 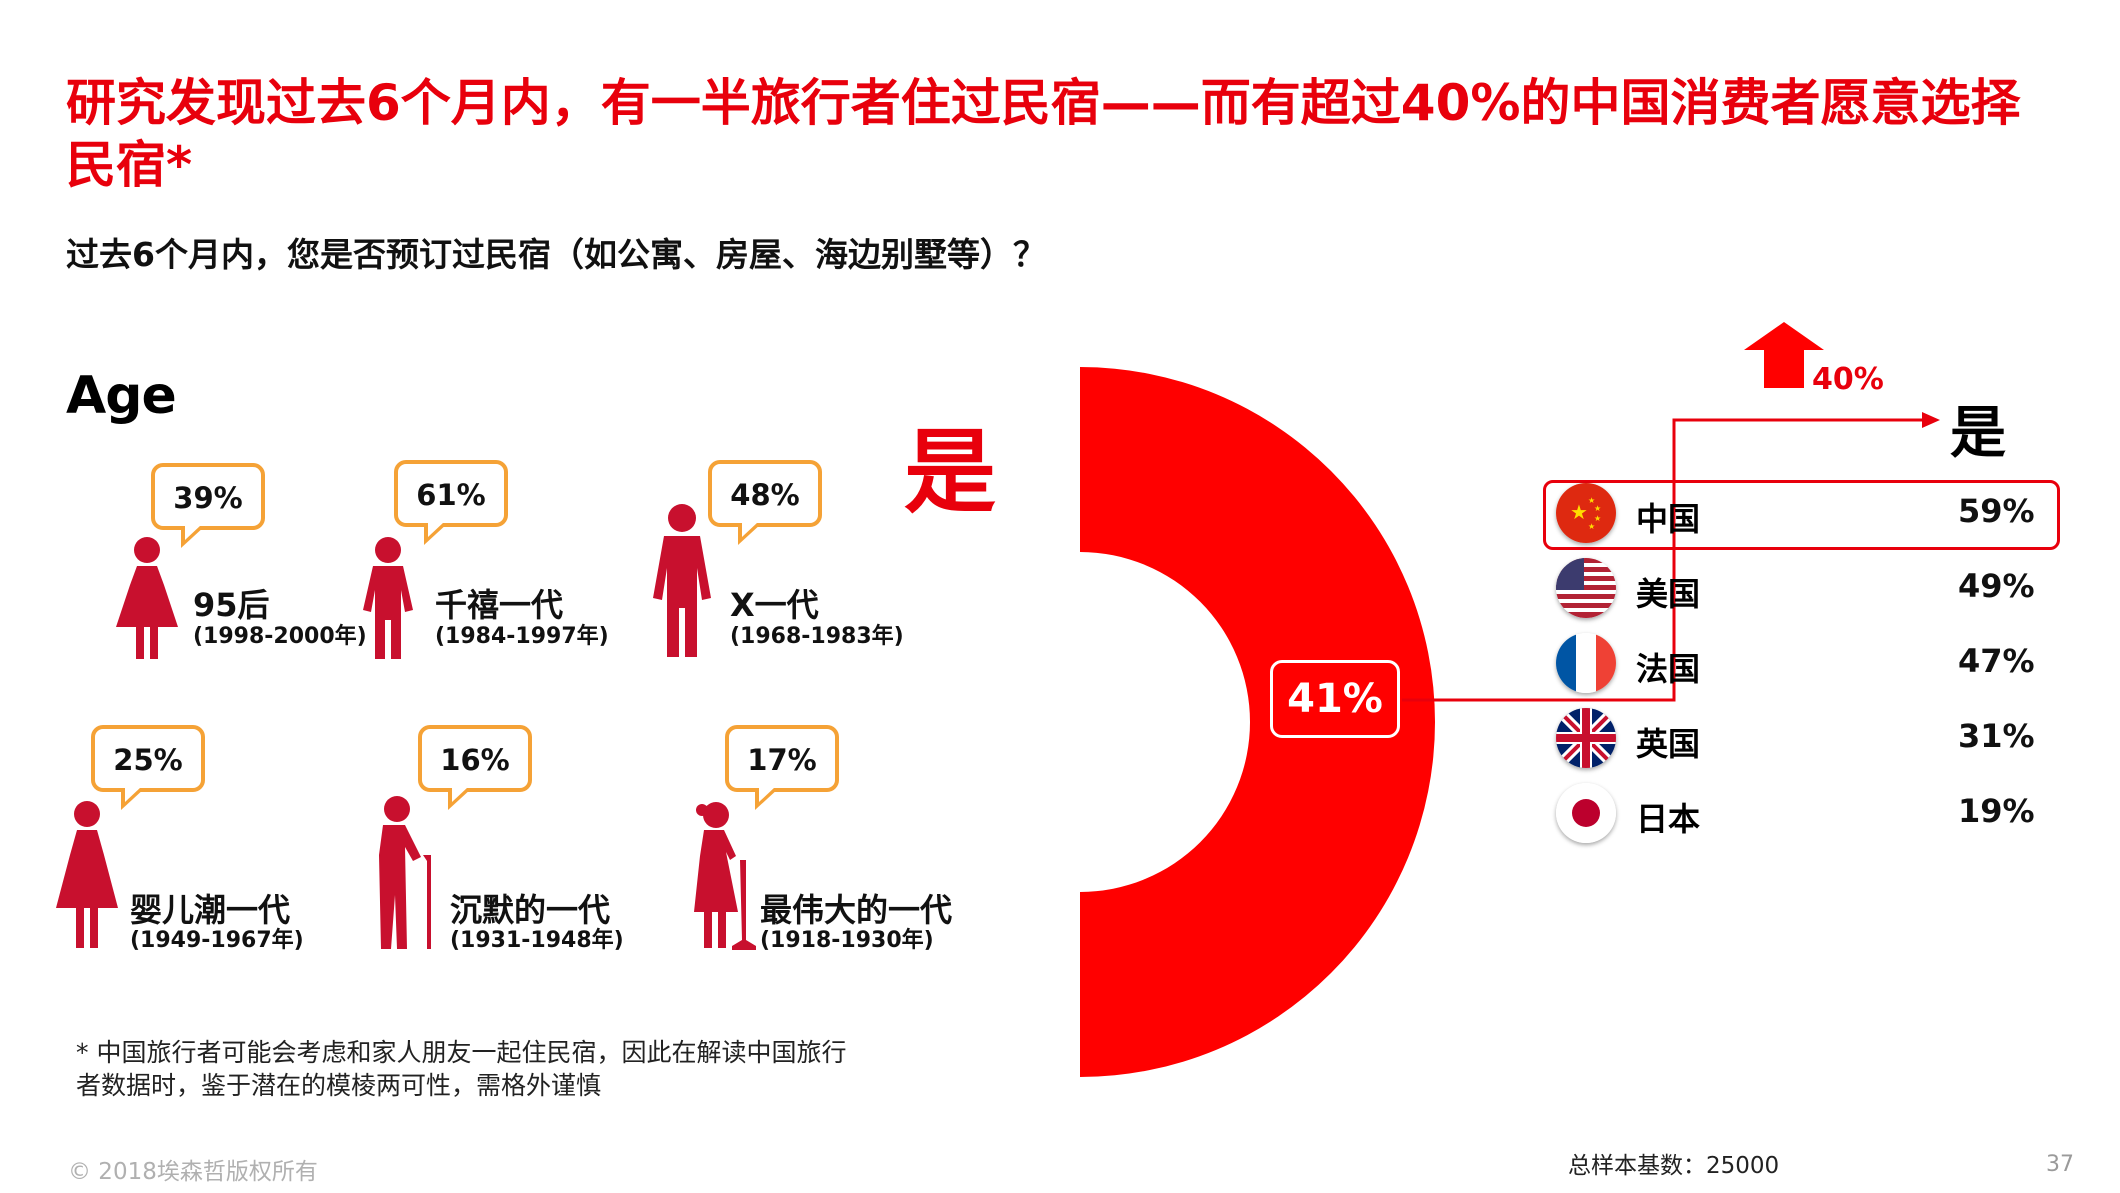 I want to click on speech-bubble: 17%, so click(x=782, y=767).